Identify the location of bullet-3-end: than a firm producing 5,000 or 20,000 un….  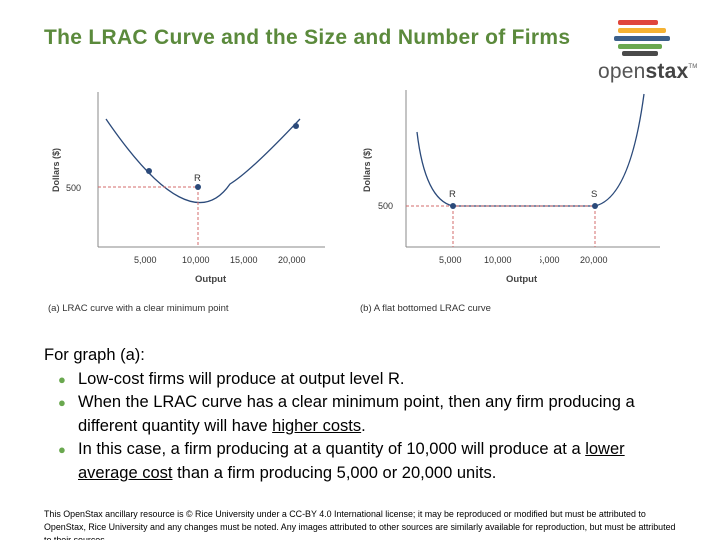
(334, 472).